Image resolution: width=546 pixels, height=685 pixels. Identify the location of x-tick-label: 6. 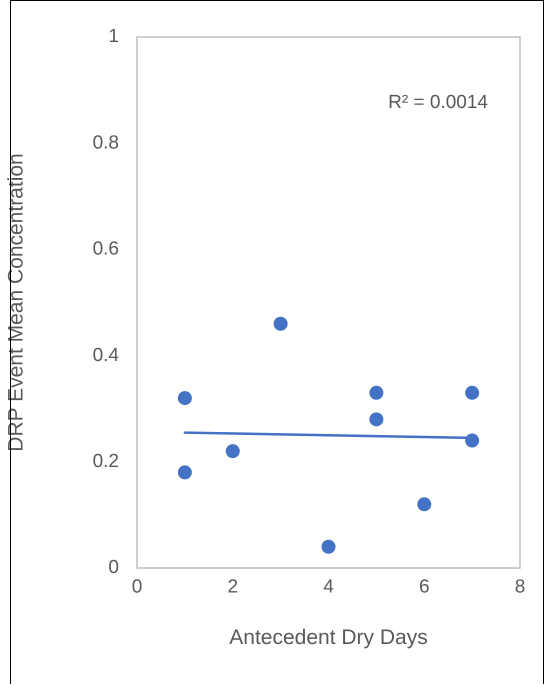
(424, 587).